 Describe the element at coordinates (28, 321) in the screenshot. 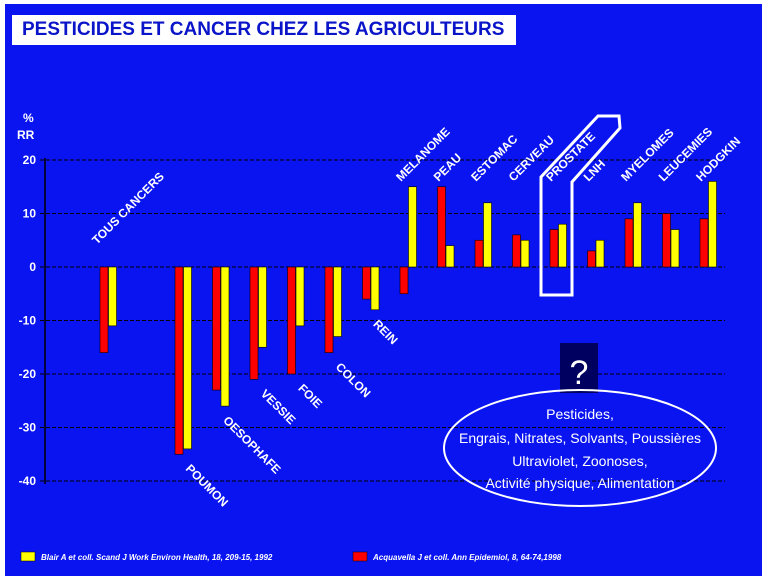

I see `y-tick-label: -10` at that location.